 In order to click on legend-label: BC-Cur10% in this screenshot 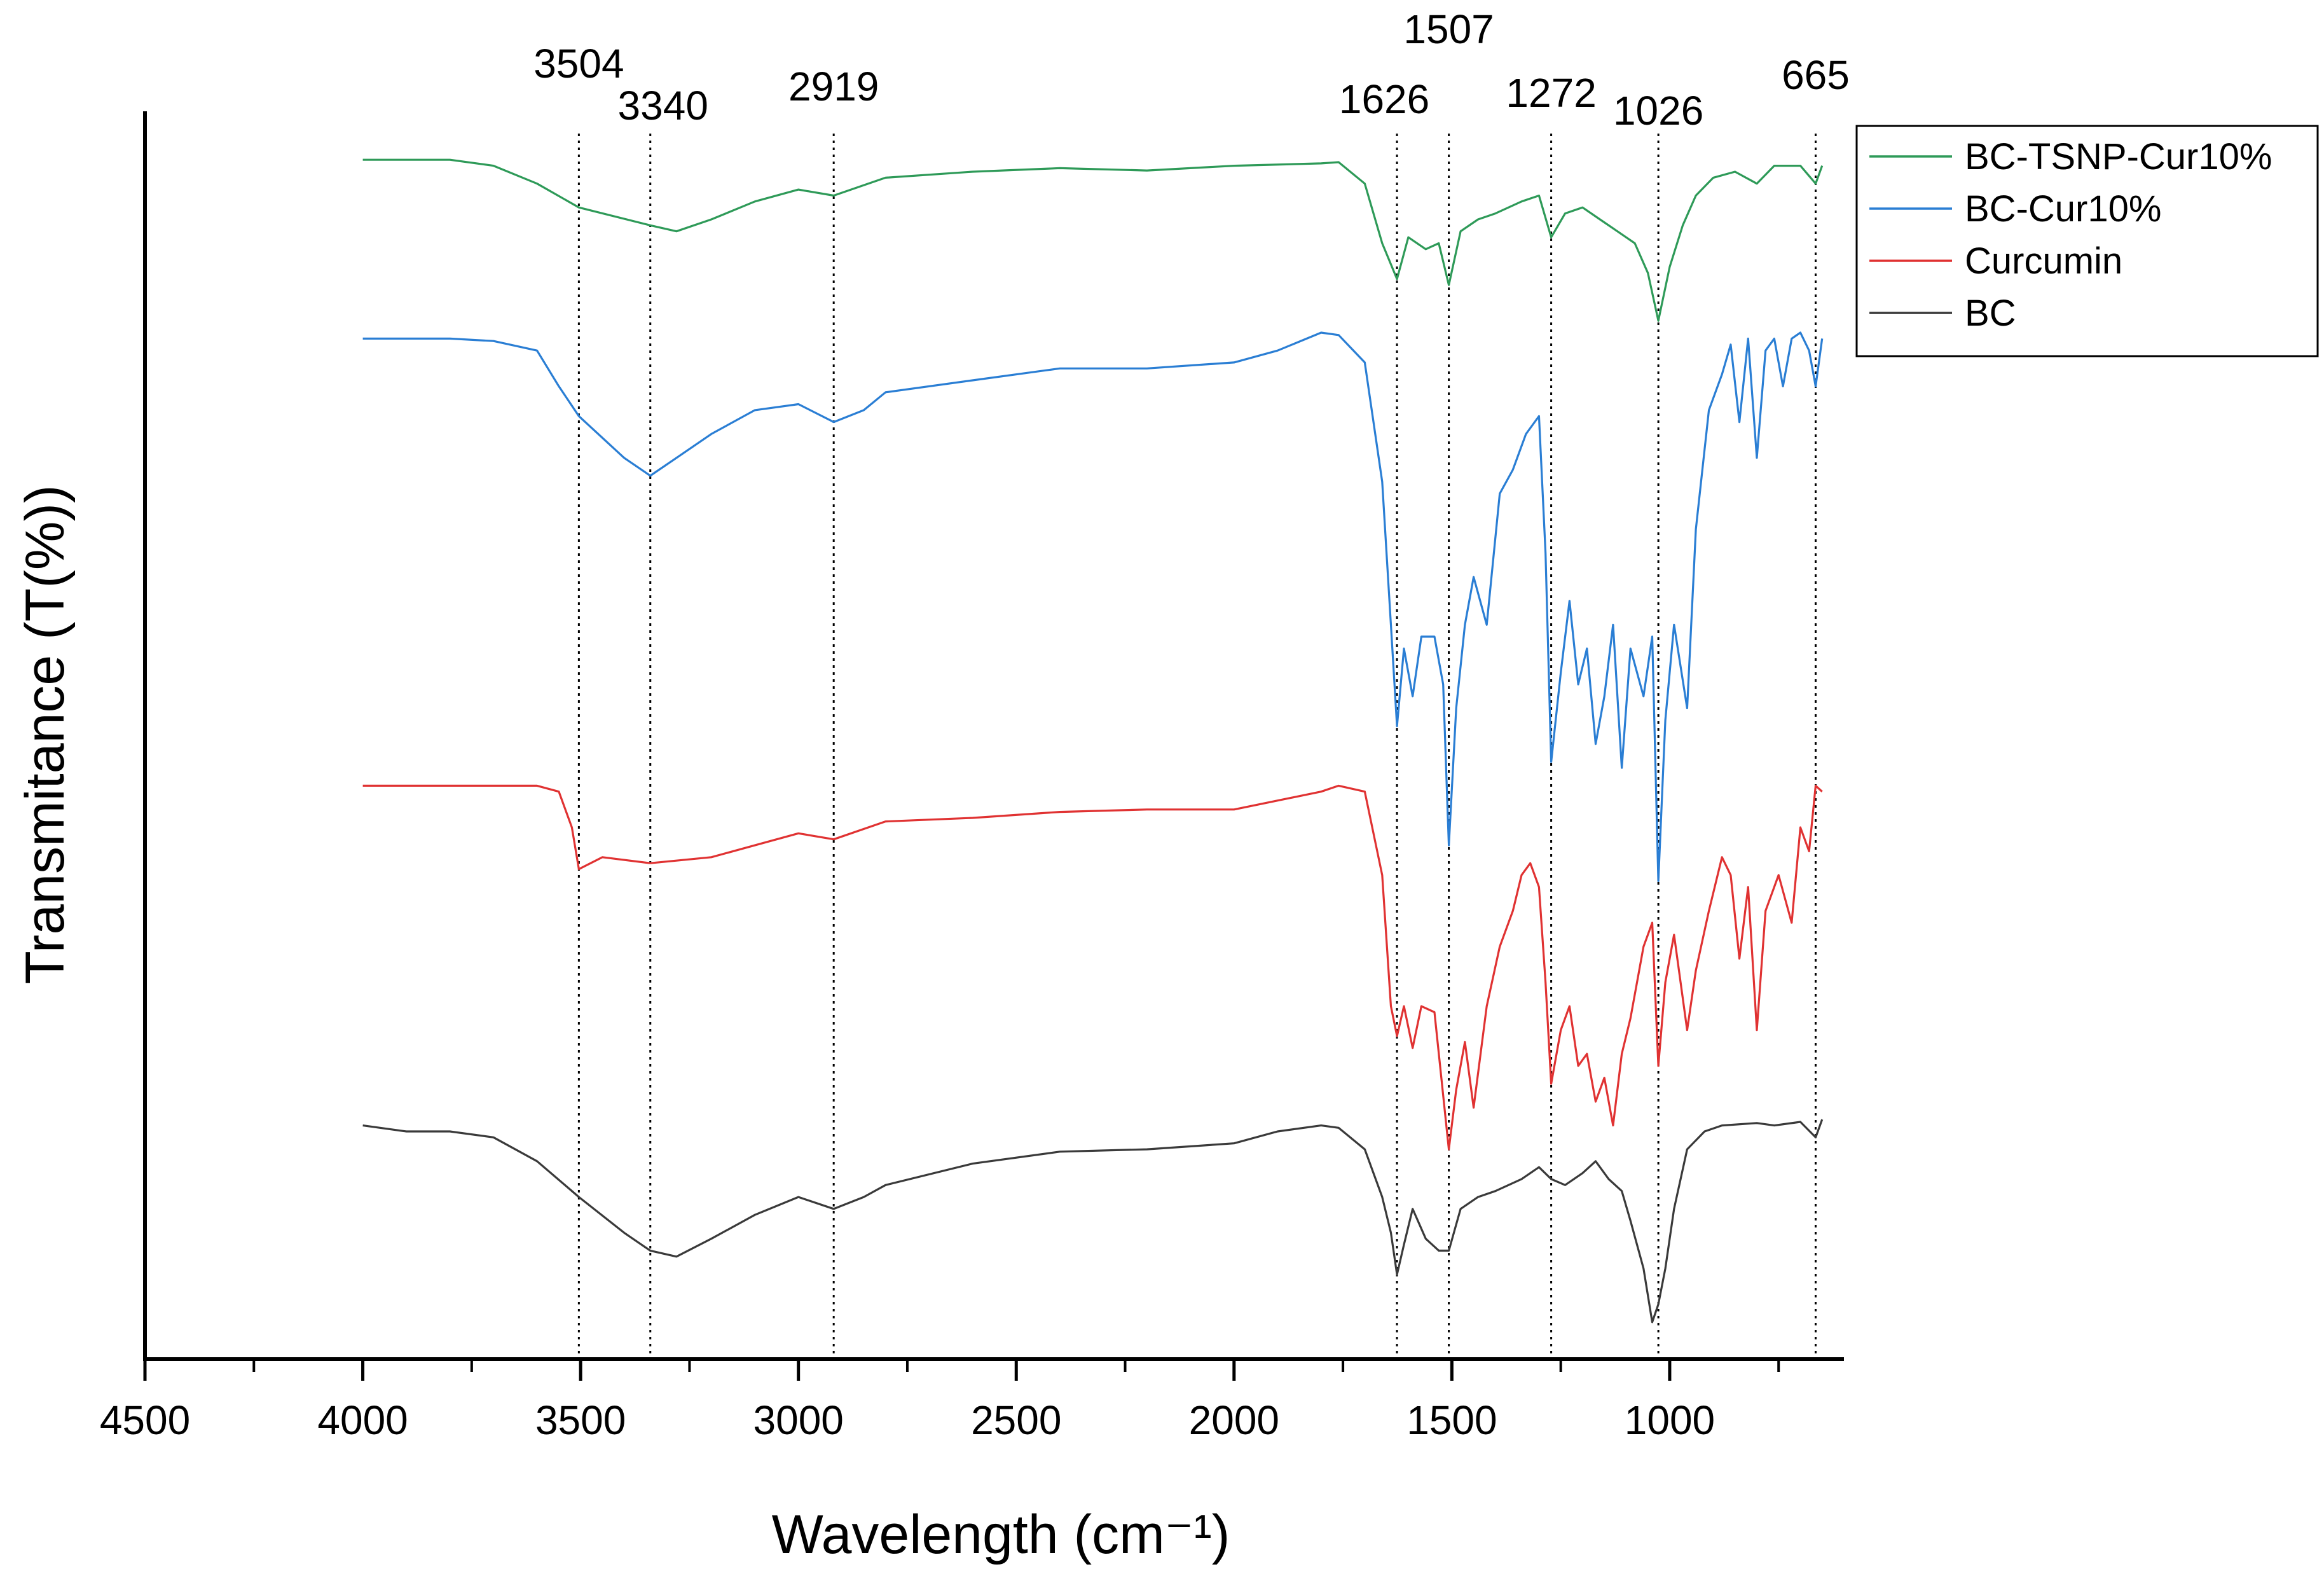, I will do `click(2063, 209)`.